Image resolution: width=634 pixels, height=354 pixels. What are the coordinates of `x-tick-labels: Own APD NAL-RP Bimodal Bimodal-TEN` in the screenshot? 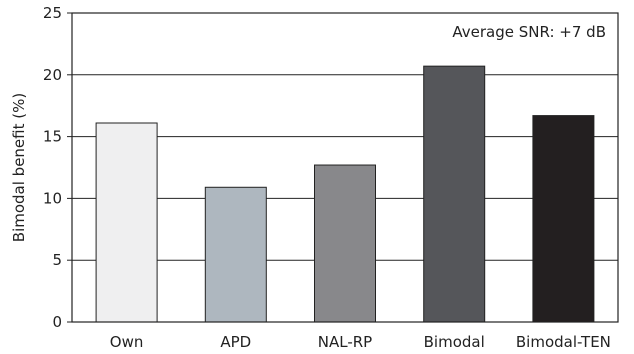 It's located at (360, 342).